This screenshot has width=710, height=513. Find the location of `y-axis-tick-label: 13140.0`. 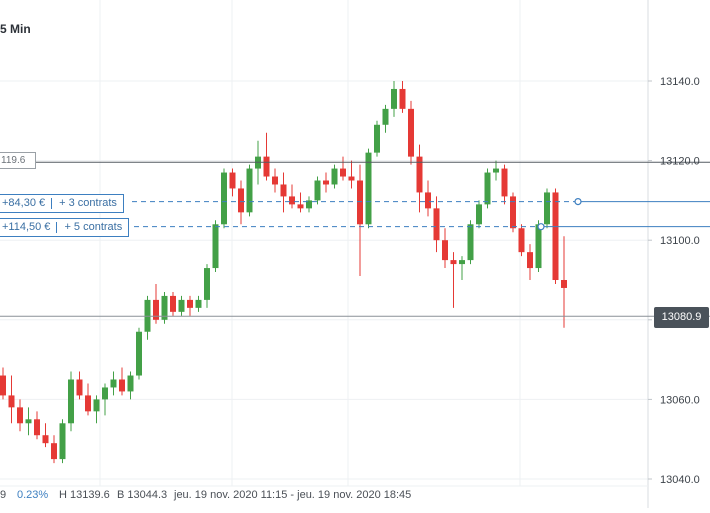

y-axis-tick-label: 13140.0 is located at coordinates (680, 82).